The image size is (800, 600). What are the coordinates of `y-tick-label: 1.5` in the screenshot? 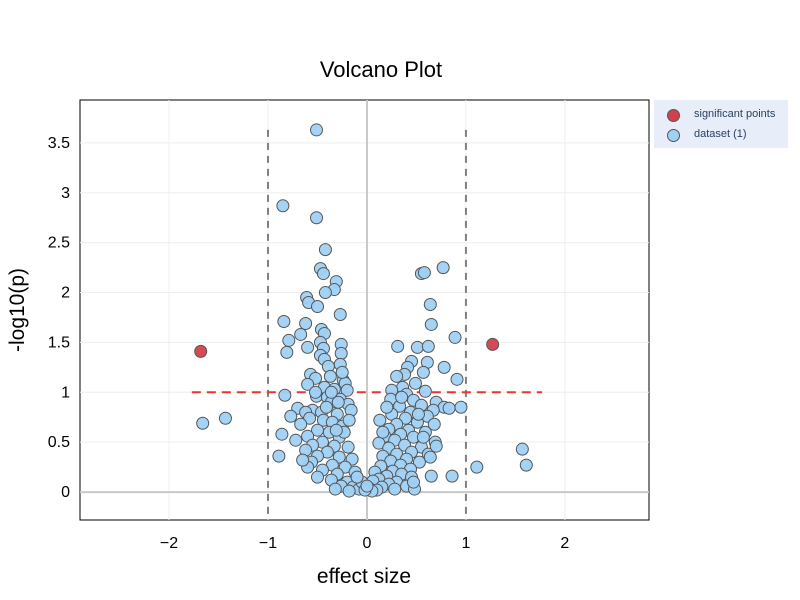 It's located at (59, 342).